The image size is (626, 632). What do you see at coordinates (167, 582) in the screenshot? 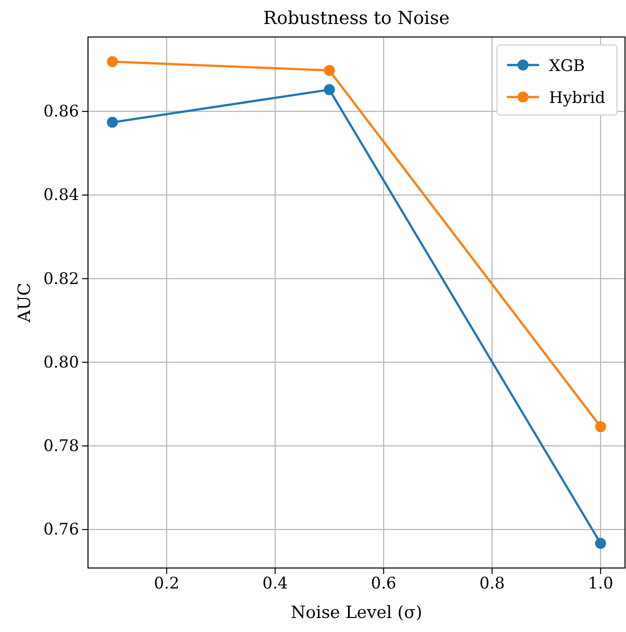
I see `x-tick-label: 0.2` at bounding box center [167, 582].